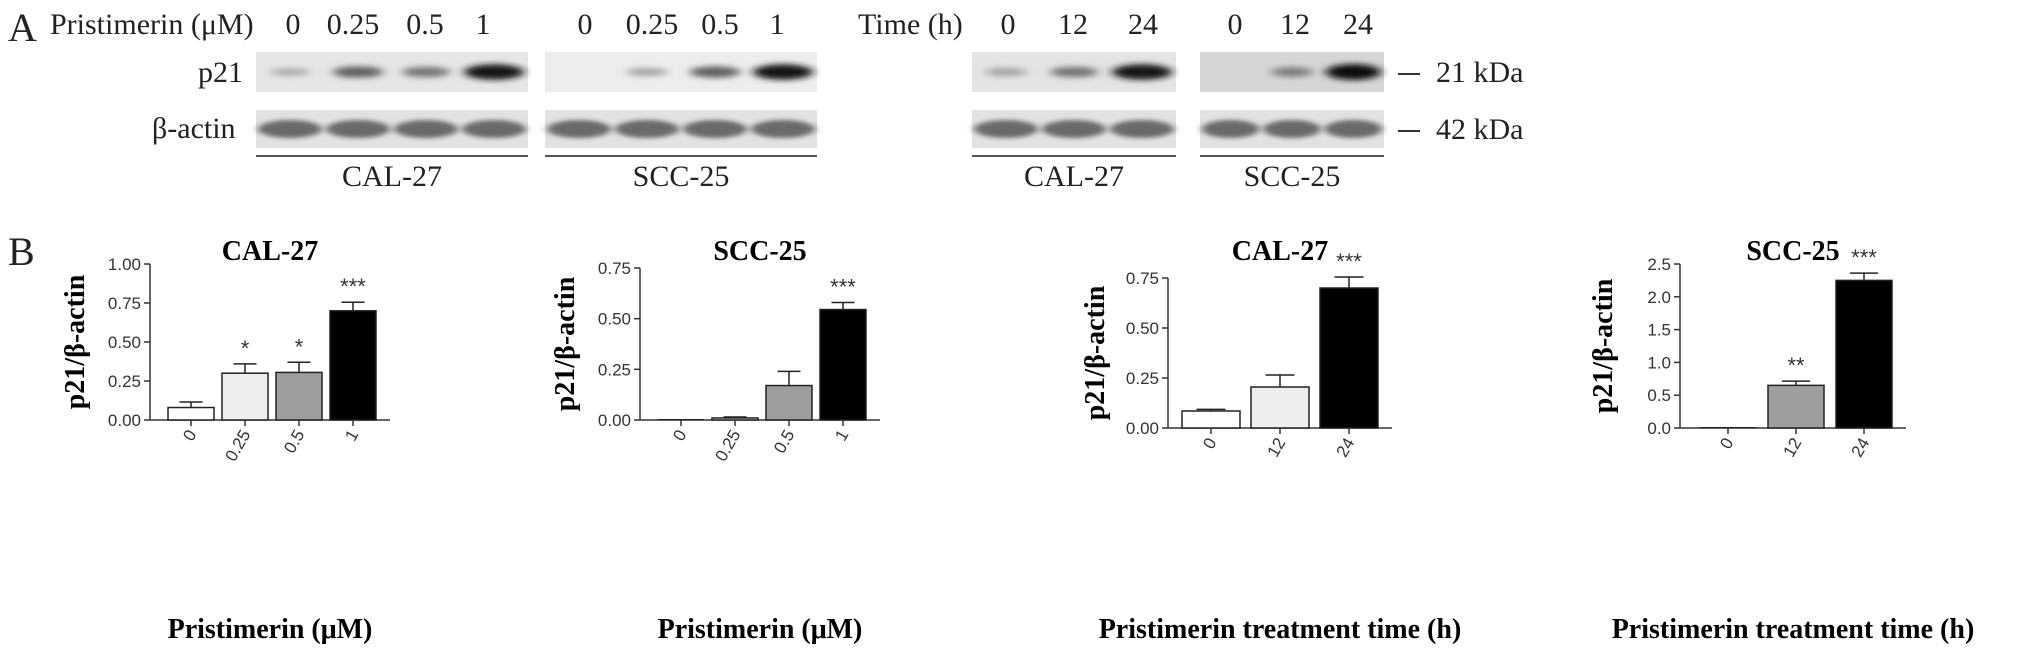  What do you see at coordinates (1659, 297) in the screenshot?
I see `y-tick-label: 2.0` at bounding box center [1659, 297].